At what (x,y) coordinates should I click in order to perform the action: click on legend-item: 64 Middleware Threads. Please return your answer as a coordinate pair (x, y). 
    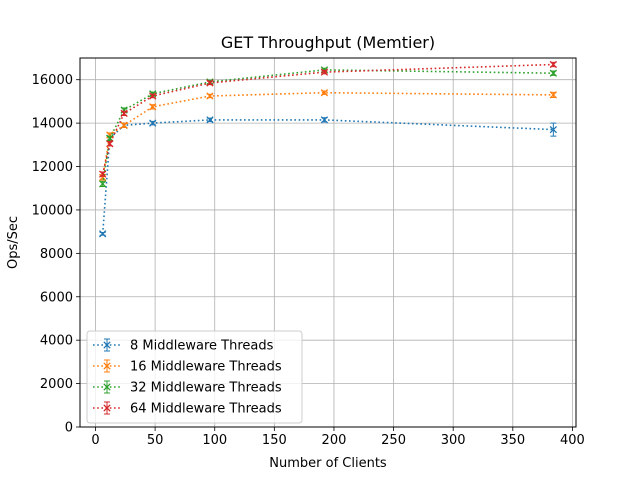
    Looking at the image, I should click on (187, 409).